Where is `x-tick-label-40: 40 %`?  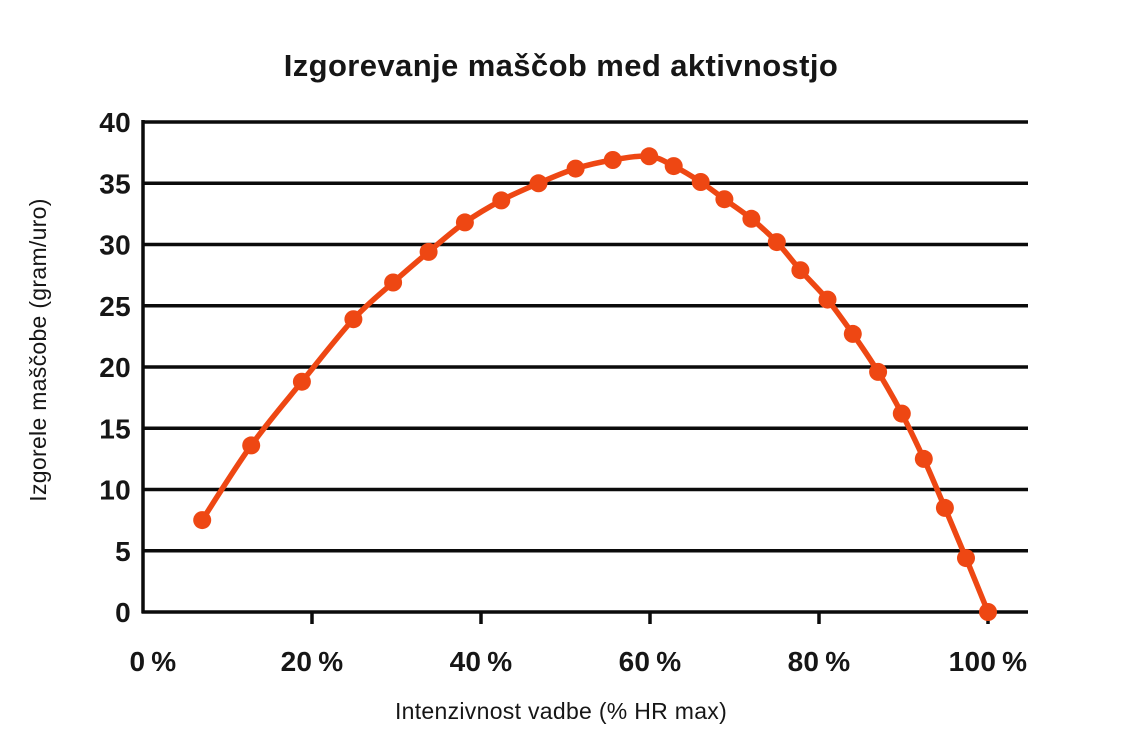
x-tick-label-40: 40 % is located at coordinates (481, 661).